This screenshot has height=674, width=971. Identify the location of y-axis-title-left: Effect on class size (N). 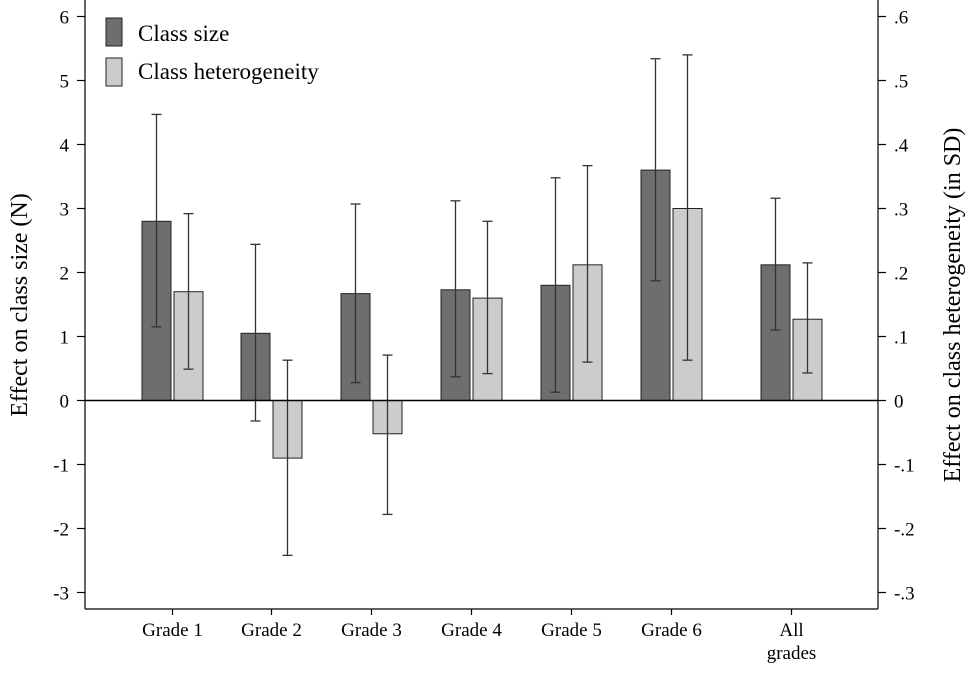
(20, 304).